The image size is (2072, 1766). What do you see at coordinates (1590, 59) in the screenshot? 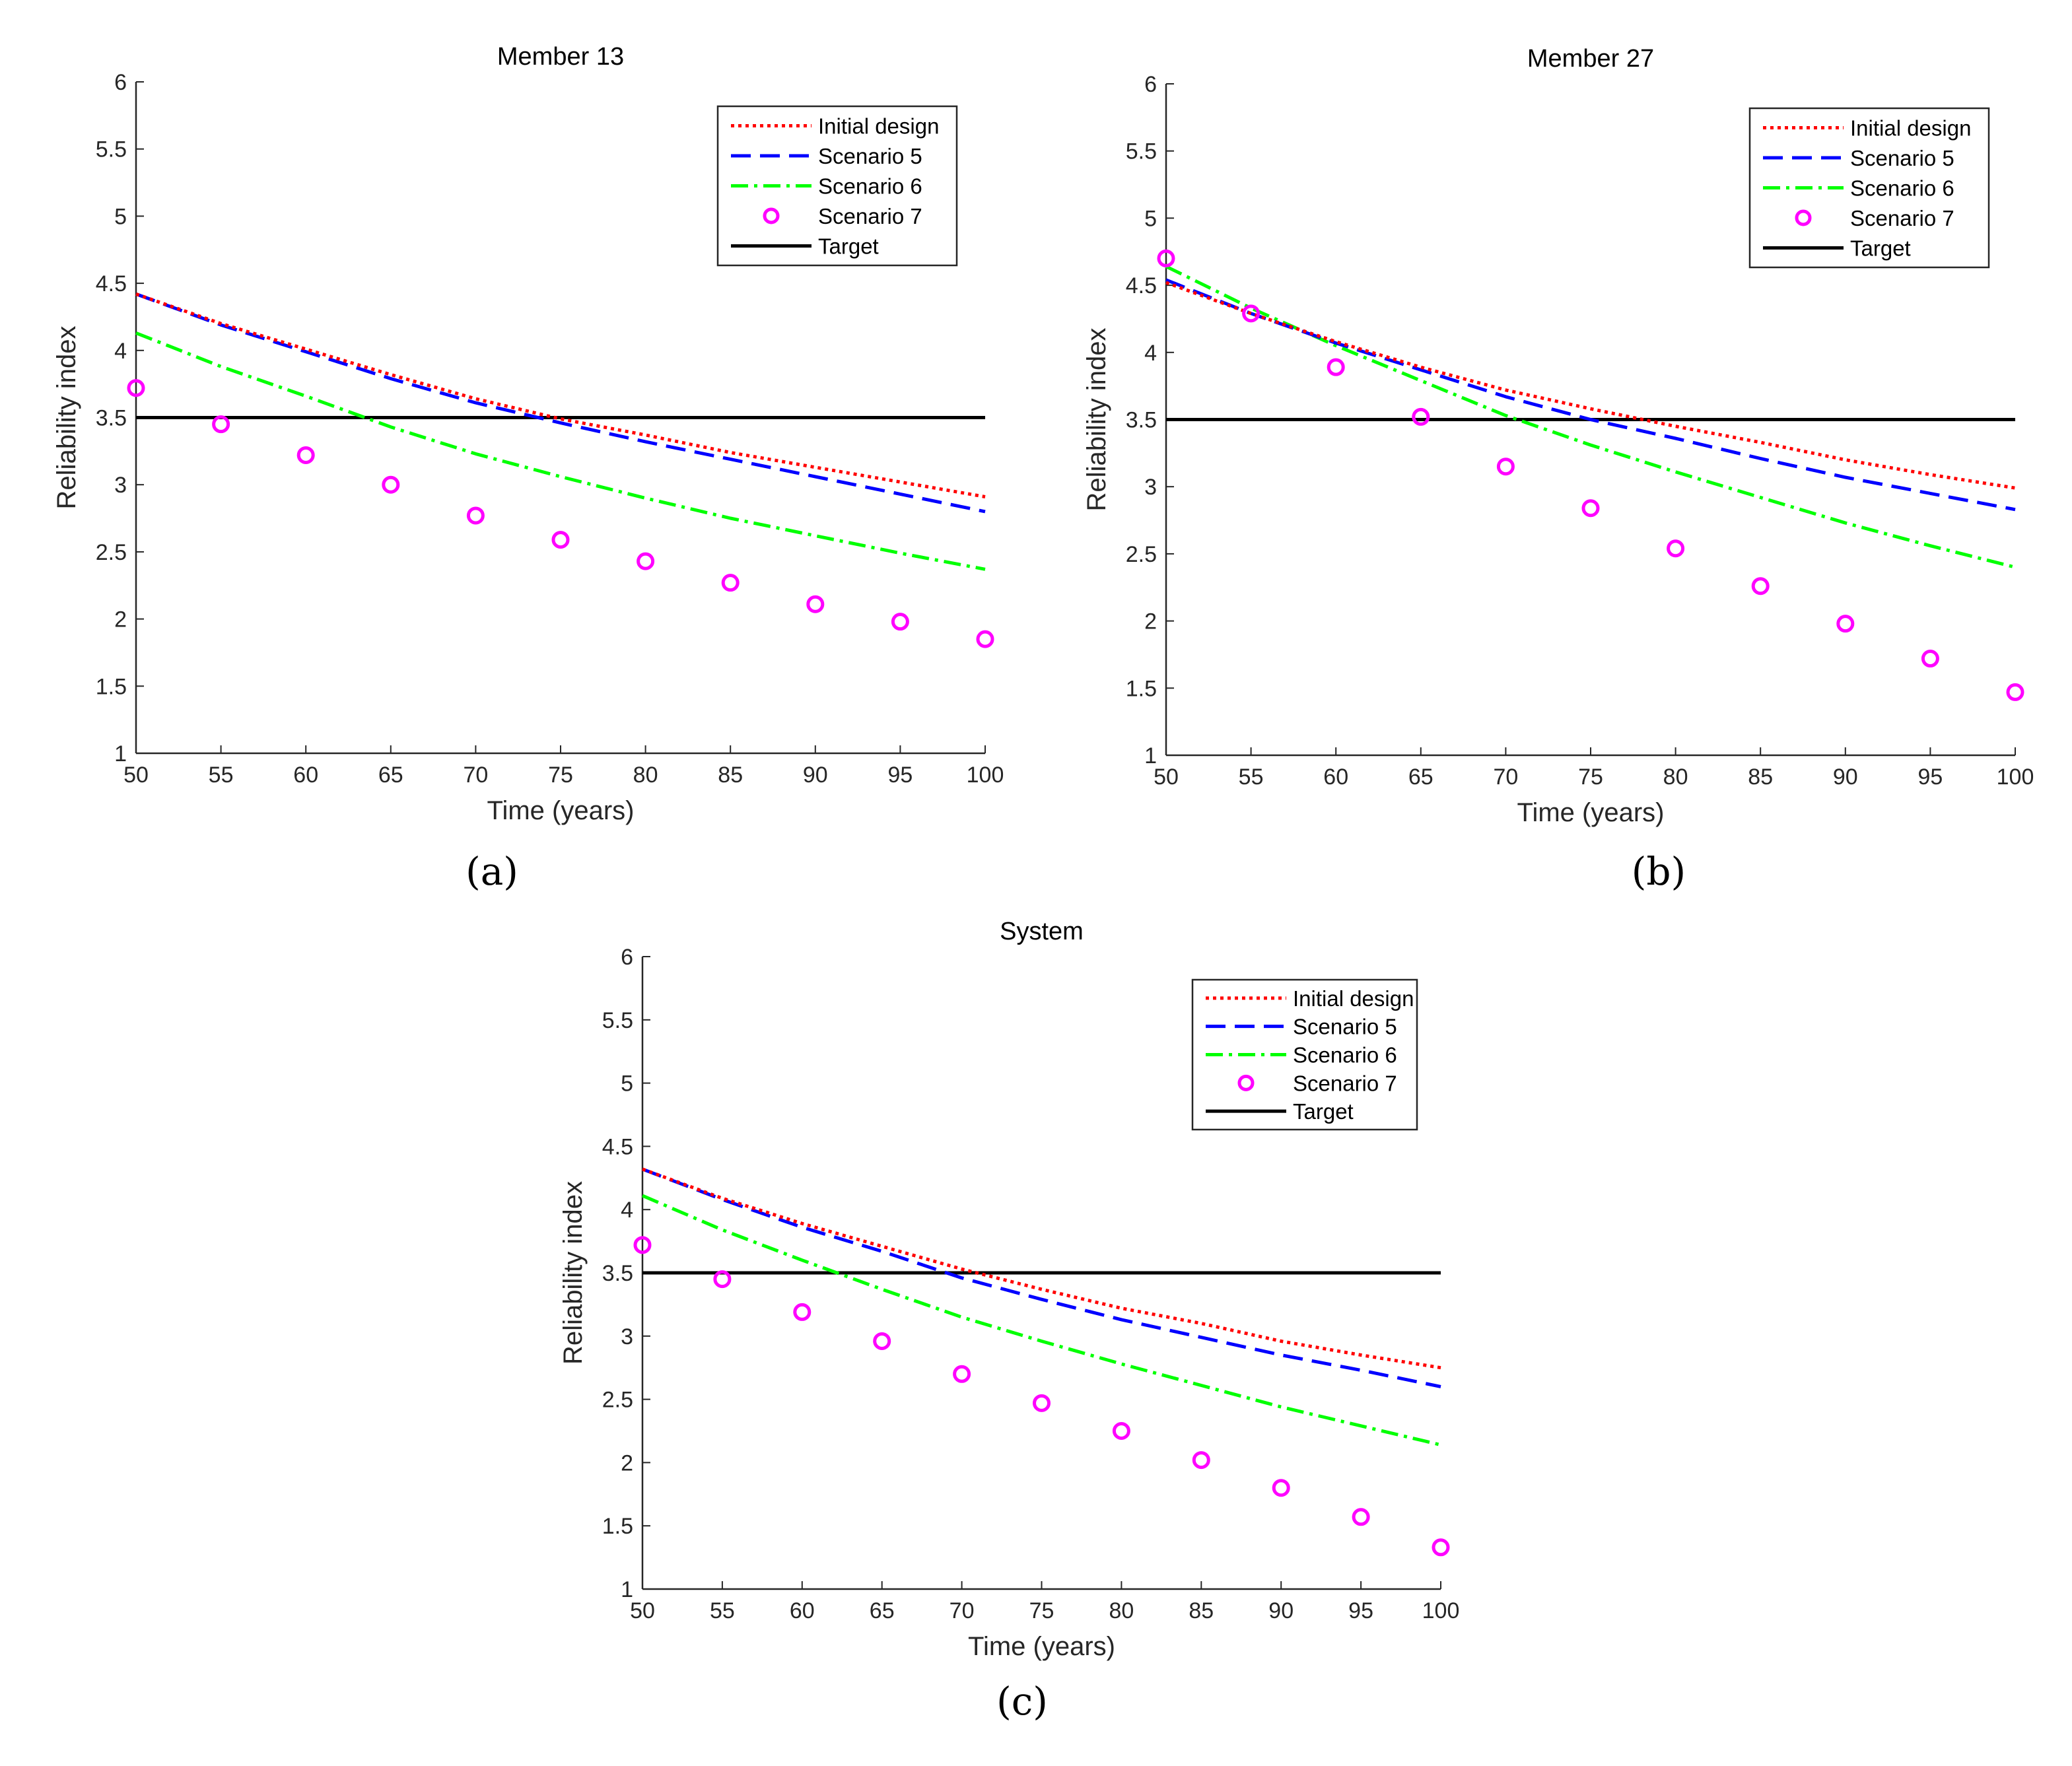
I see `chart-title: Member 27` at bounding box center [1590, 59].